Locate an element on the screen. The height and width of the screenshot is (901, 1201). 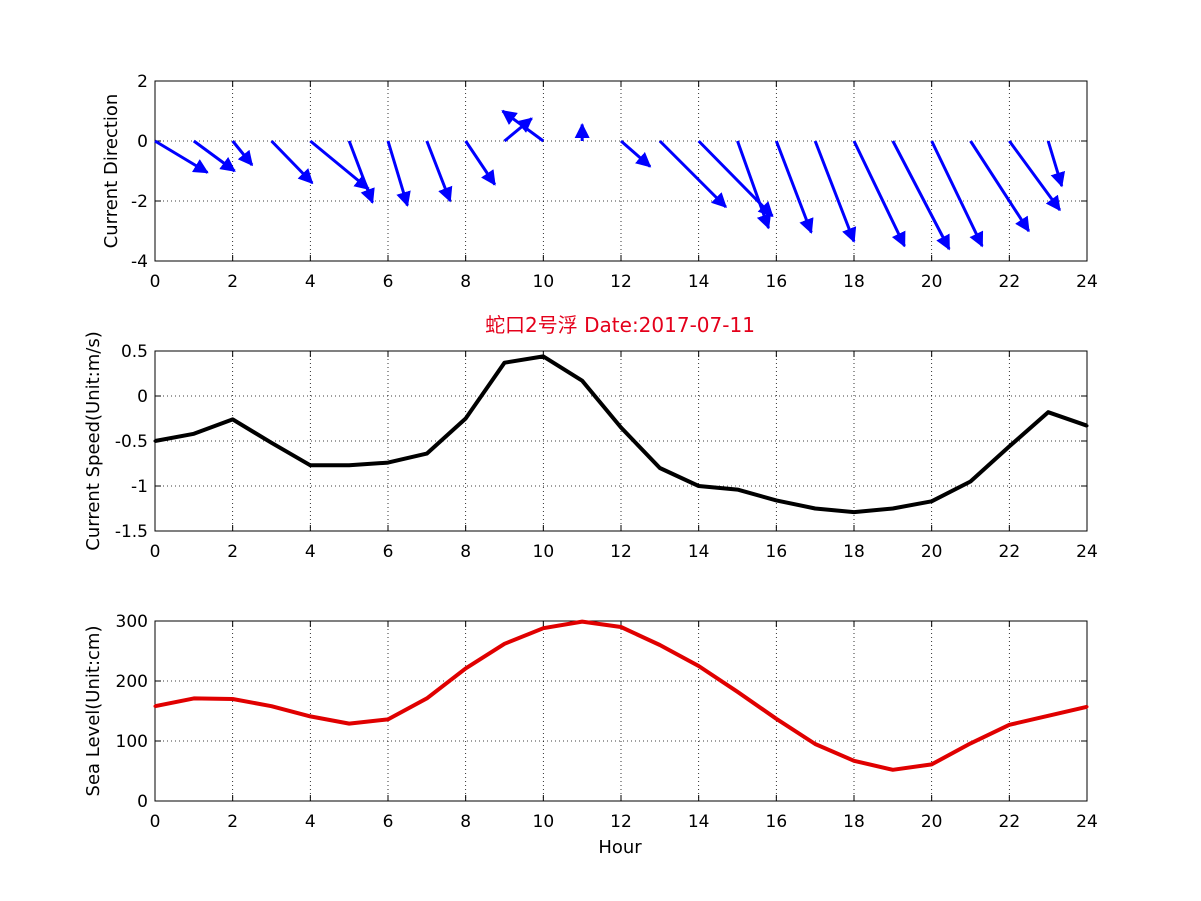
y-tick-label: -1 is located at coordinates (139, 487).